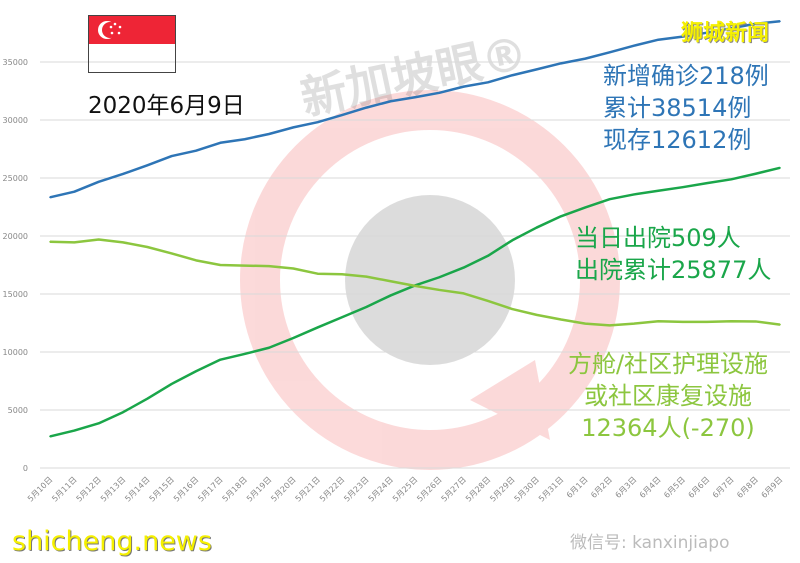 The height and width of the screenshot is (563, 800). What do you see at coordinates (527, 489) in the screenshot?
I see `x-tick-label: 5月30日` at bounding box center [527, 489].